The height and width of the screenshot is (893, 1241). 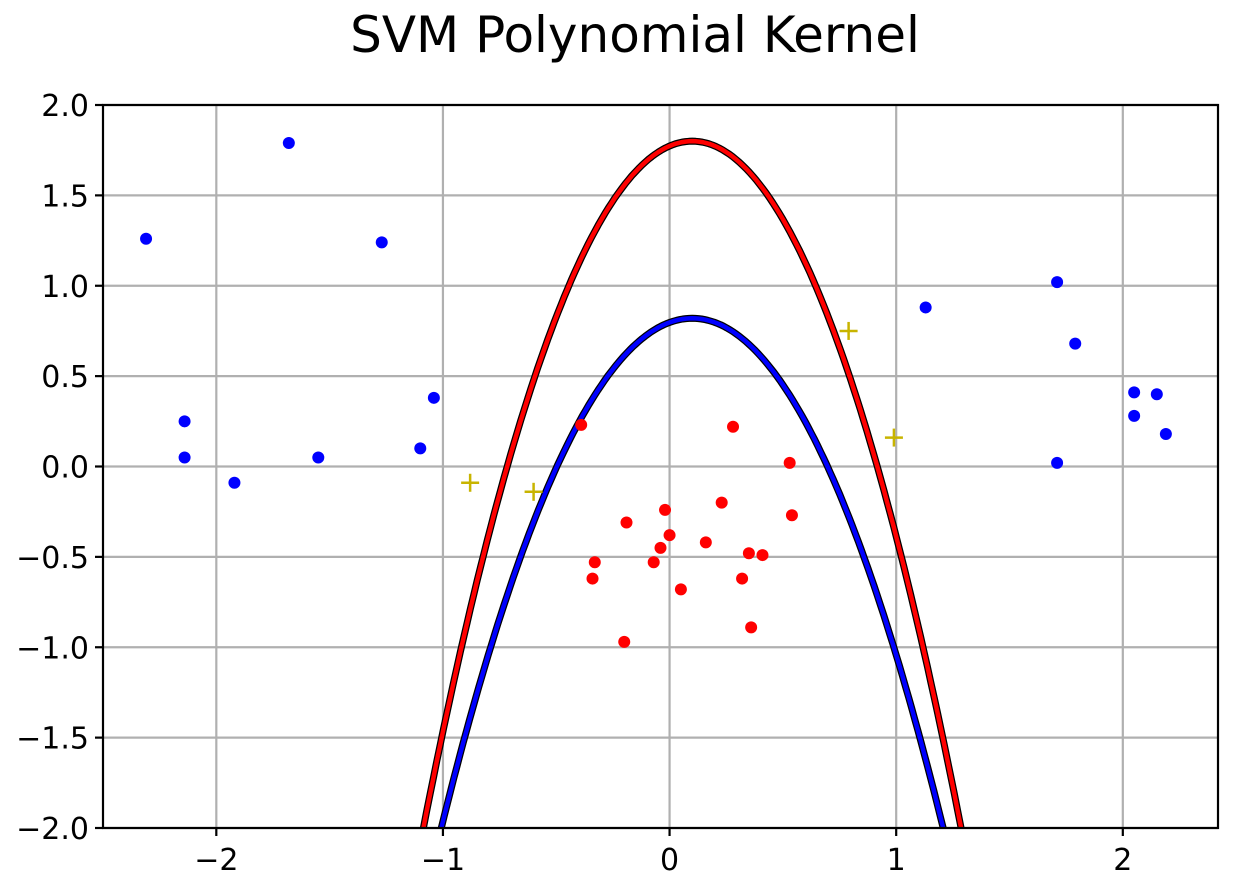 What do you see at coordinates (443, 860) in the screenshot?
I see `x-tick-label: −1` at bounding box center [443, 860].